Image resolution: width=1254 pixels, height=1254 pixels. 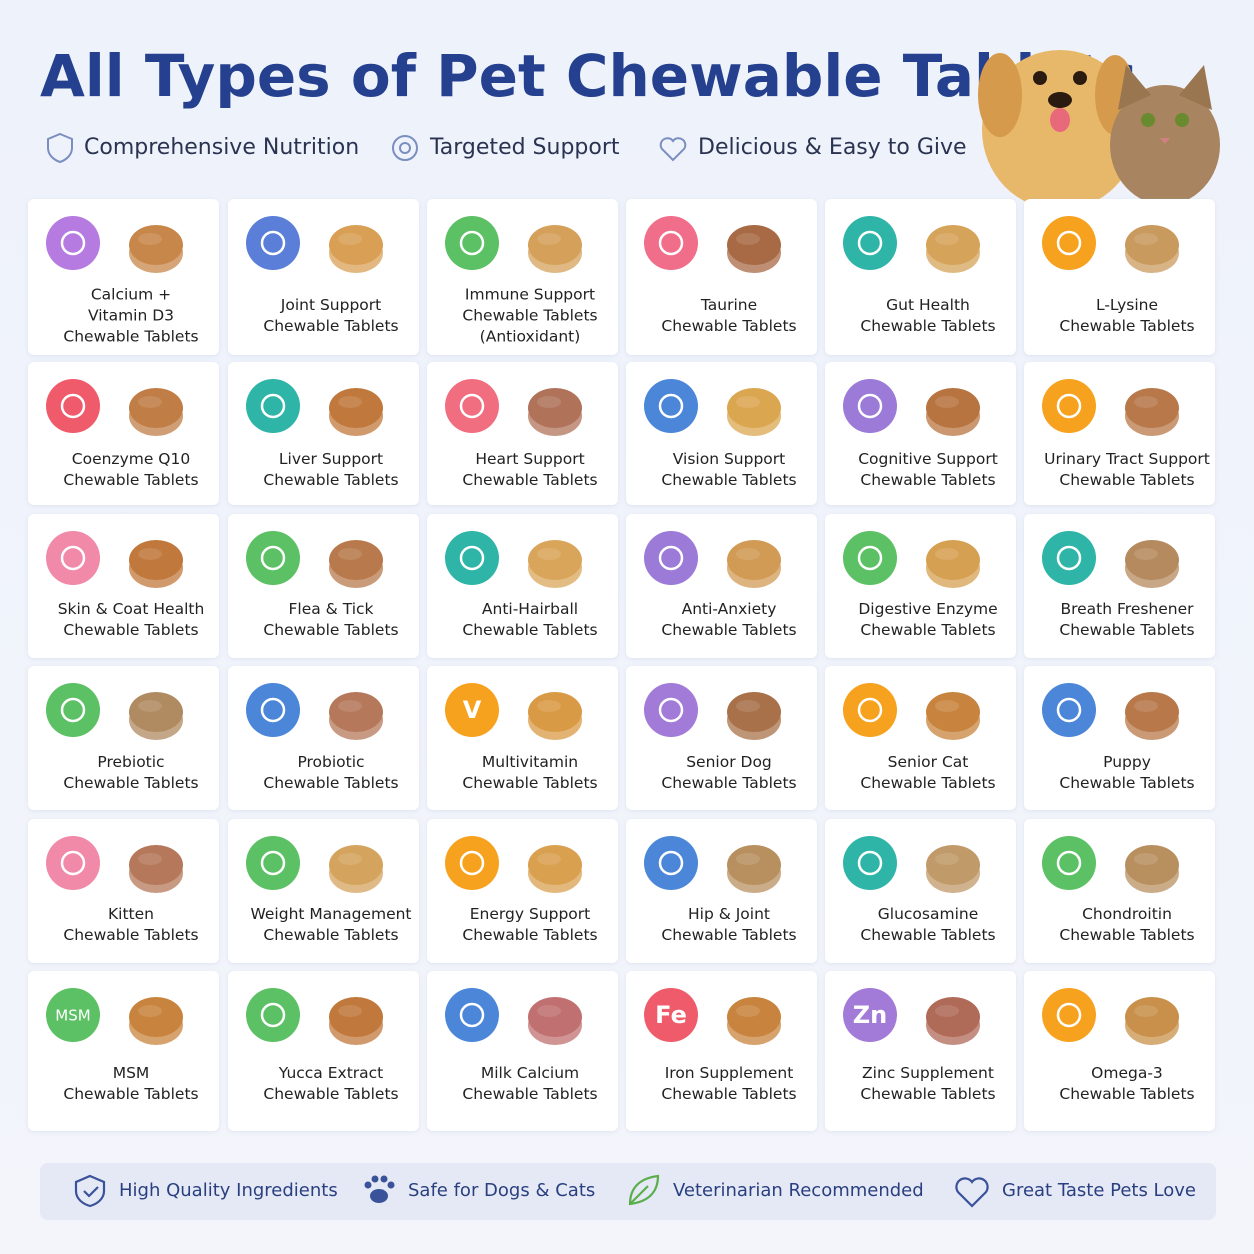 What do you see at coordinates (928, 459) in the screenshot?
I see `tablet-label: Cognitive Support` at bounding box center [928, 459].